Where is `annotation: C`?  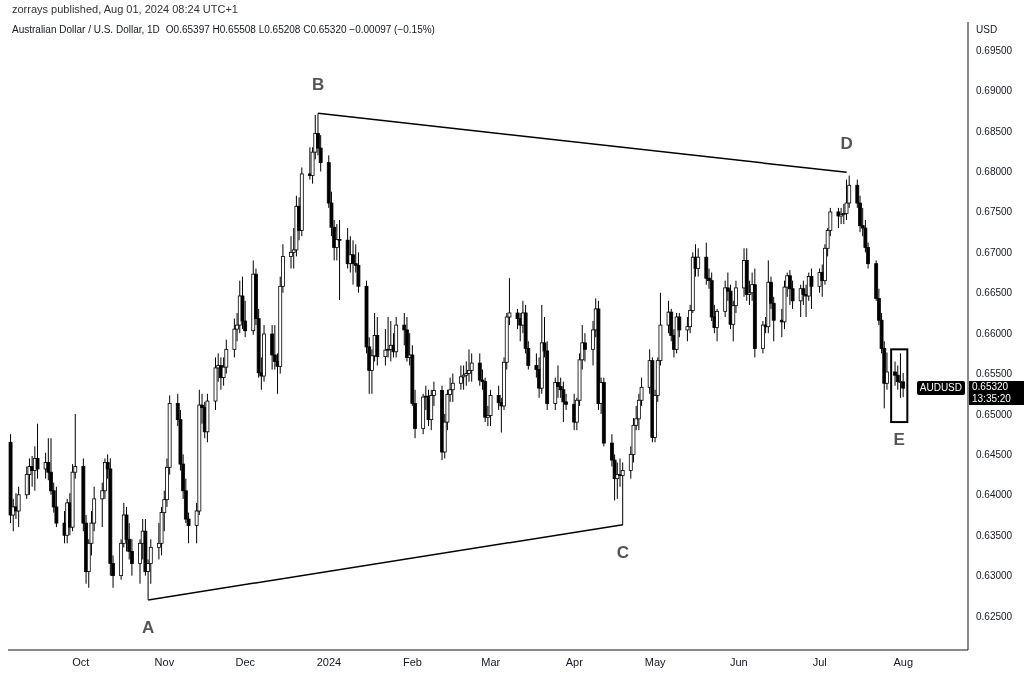
annotation: C is located at coordinates (622, 552).